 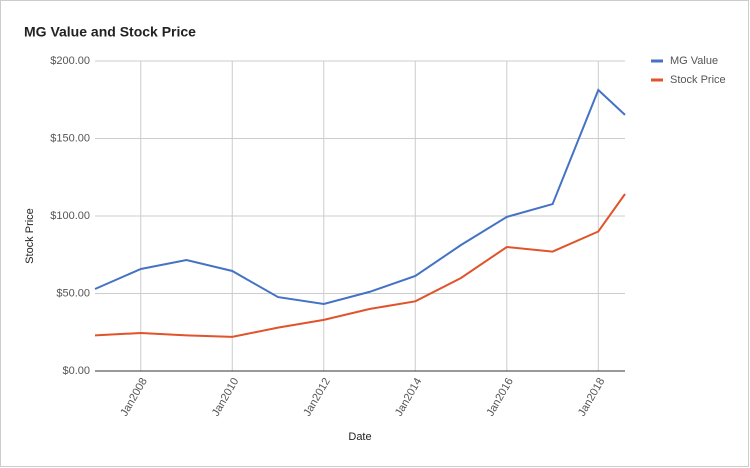 I want to click on legend-label: Stock Price, so click(x=698, y=80).